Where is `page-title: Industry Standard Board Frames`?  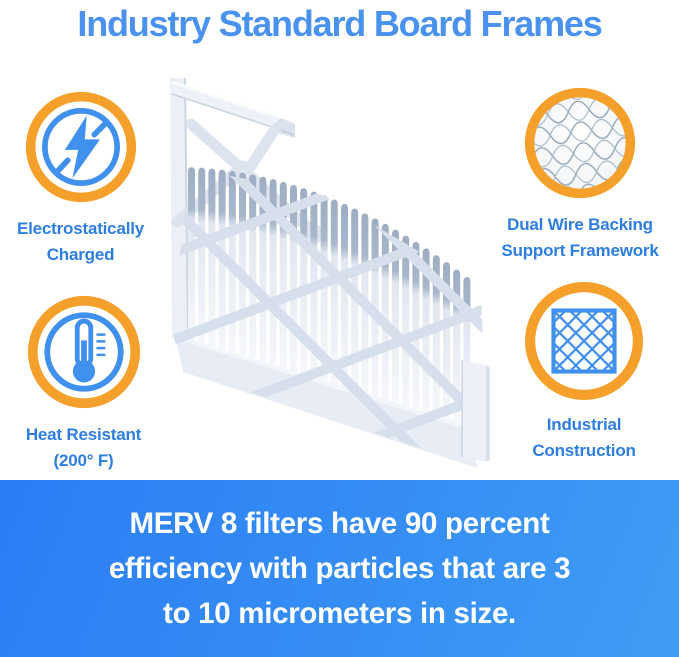
page-title: Industry Standard Board Frames is located at coordinates (339, 23).